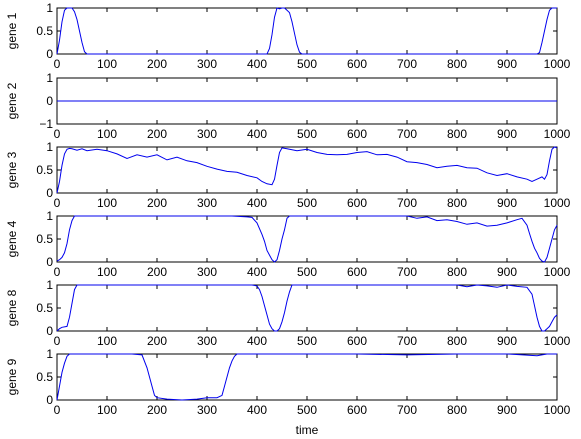  Describe the element at coordinates (12, 238) in the screenshot. I see `y-axis-label: gene 4` at that location.